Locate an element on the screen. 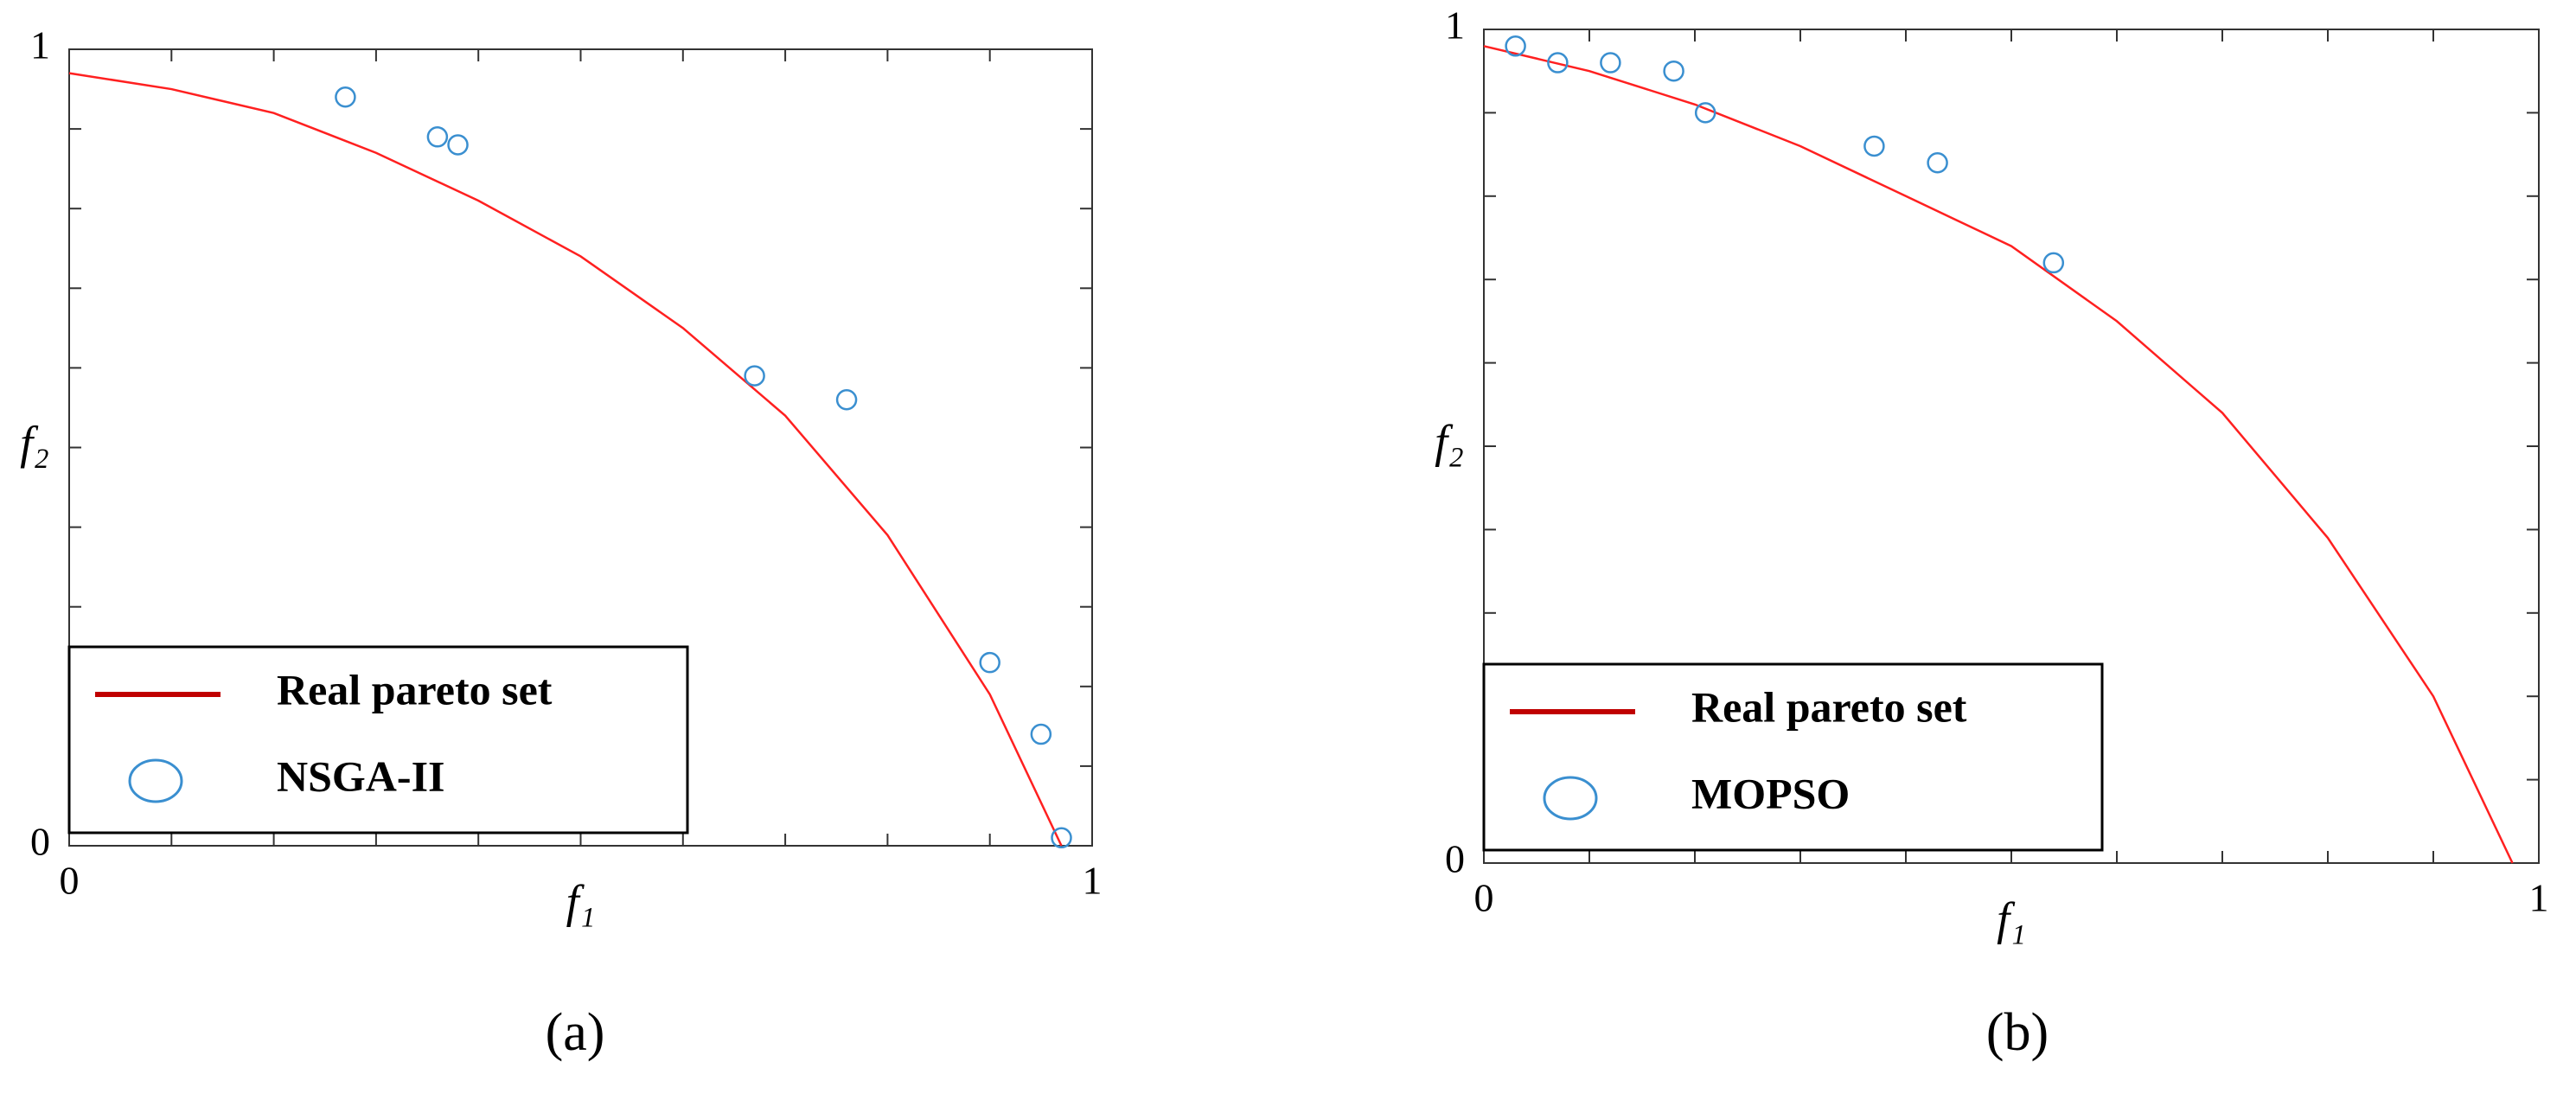 Image resolution: width=2576 pixels, height=1100 pixels. legend-label: NSGA-II is located at coordinates (361, 775).